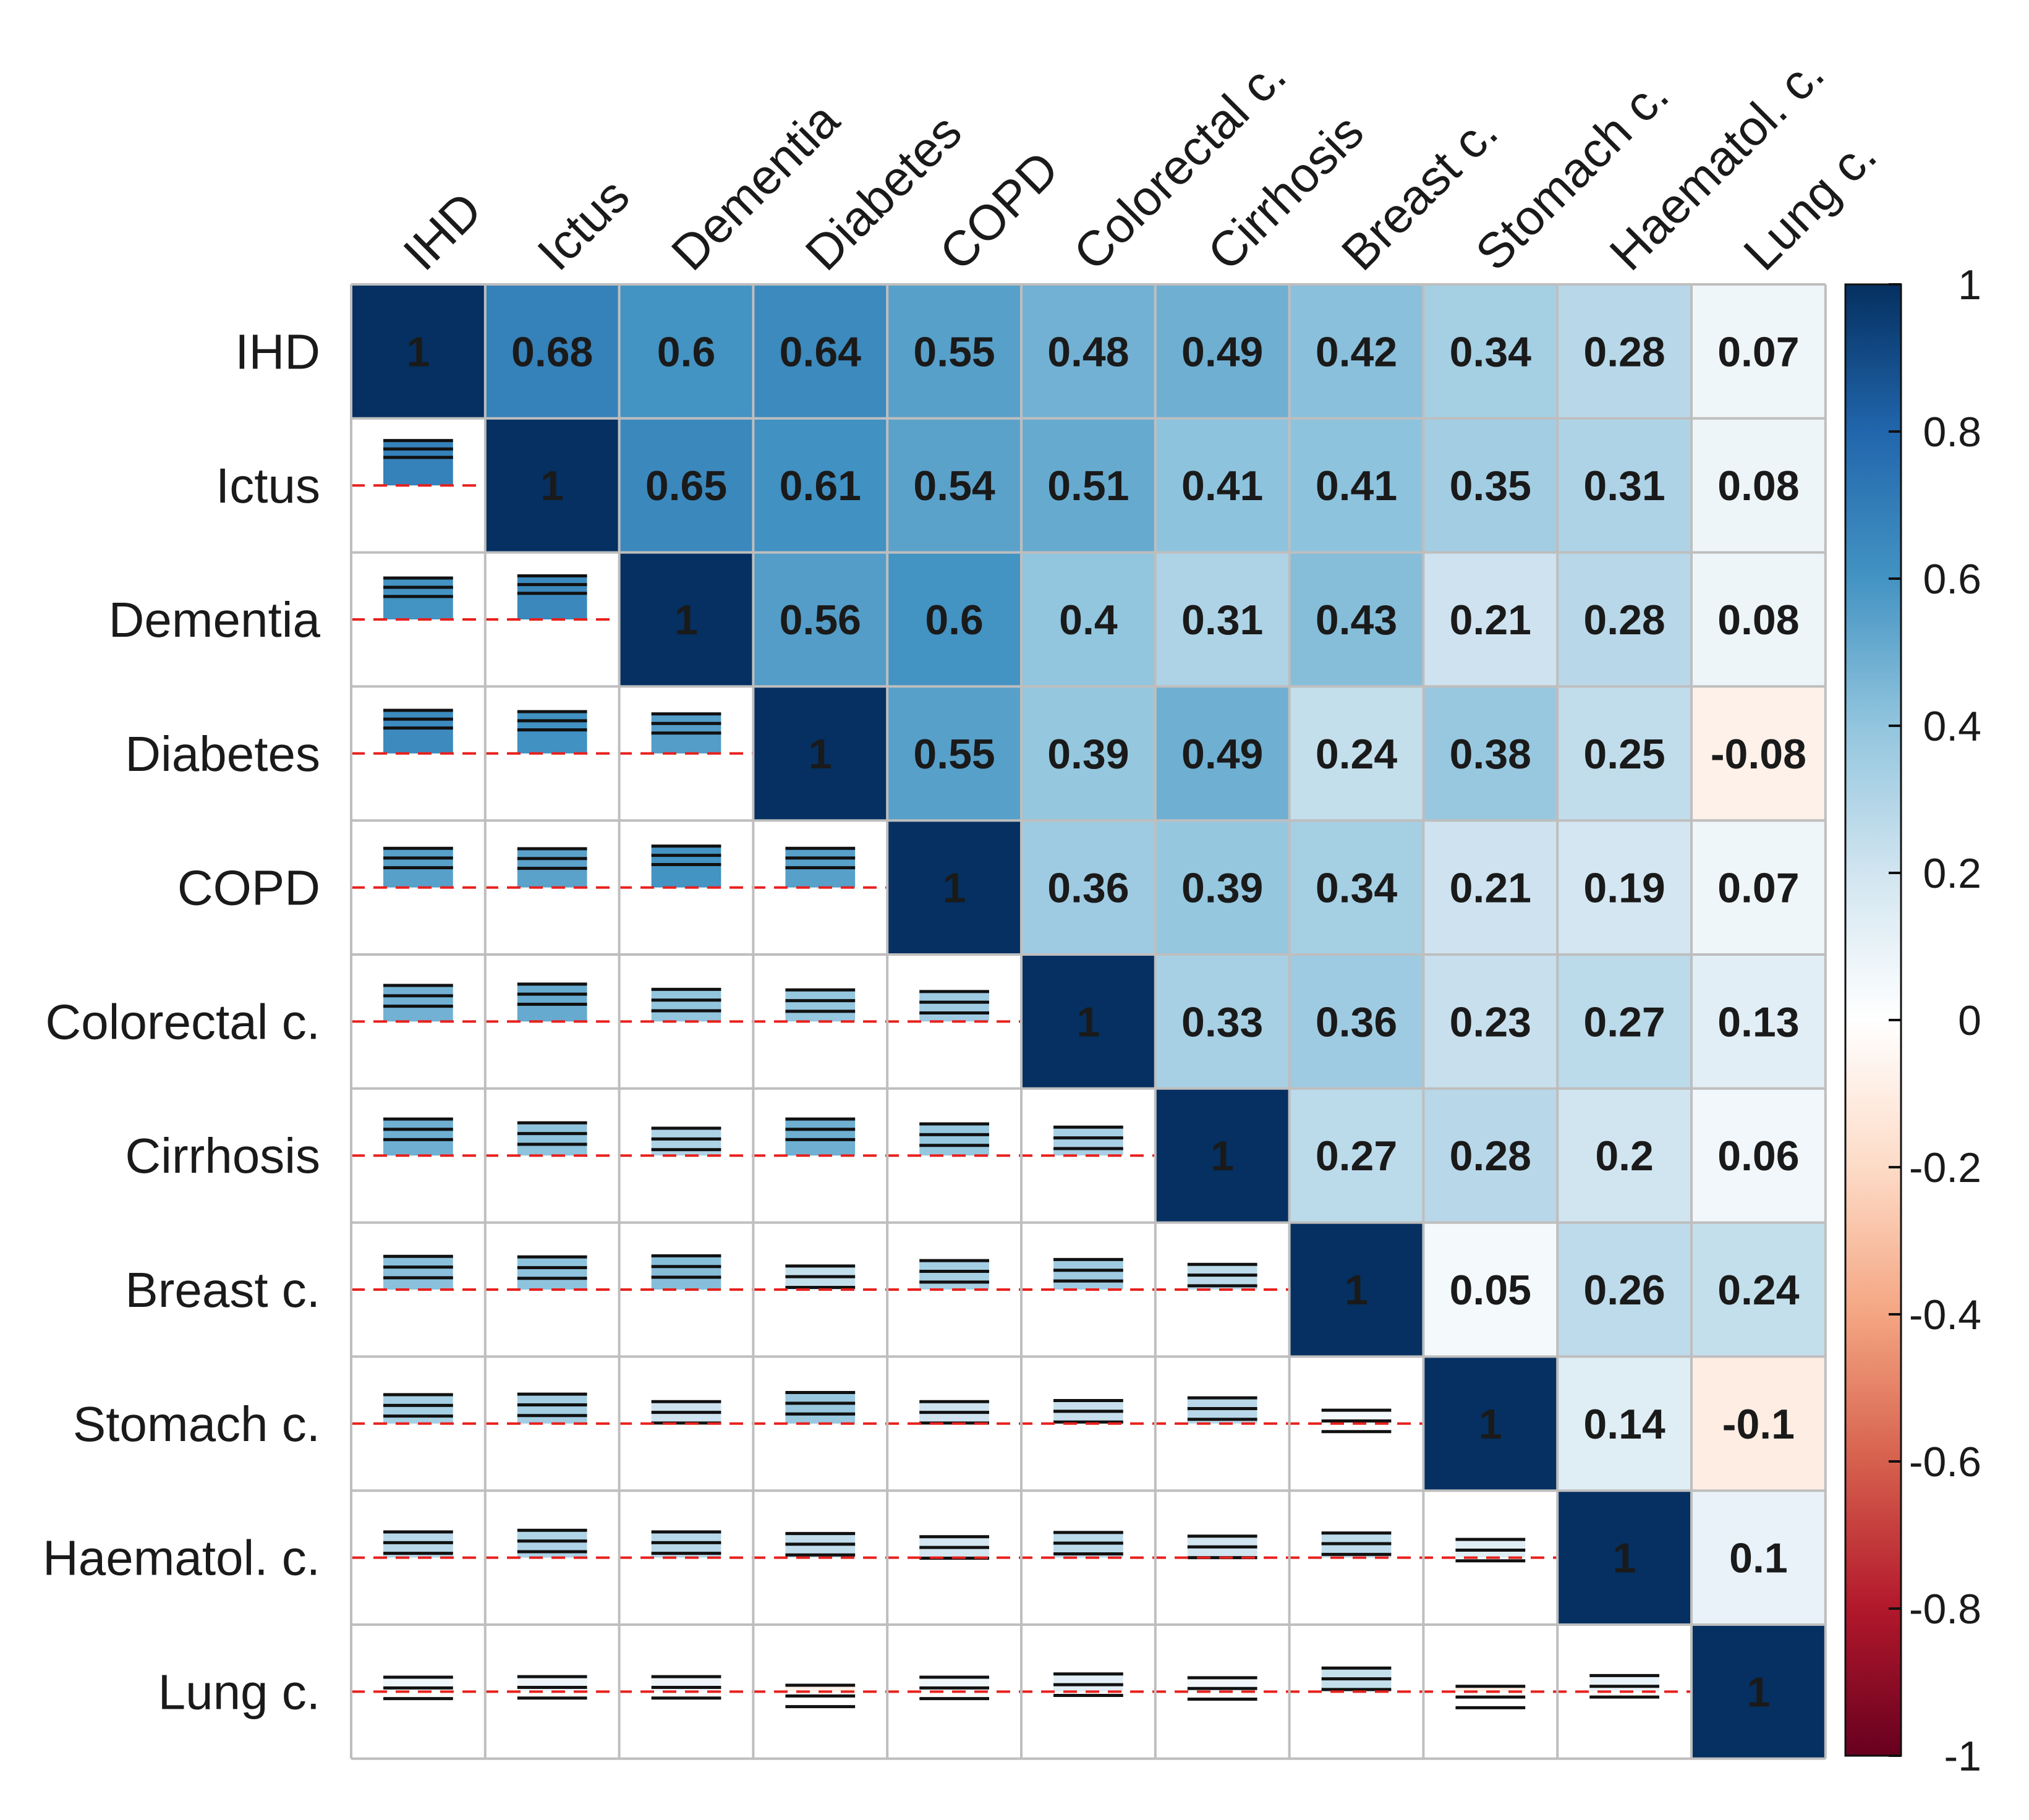 This screenshot has width=2029, height=1820. I want to click on cell-value-label: 0.13, so click(1758, 1022).